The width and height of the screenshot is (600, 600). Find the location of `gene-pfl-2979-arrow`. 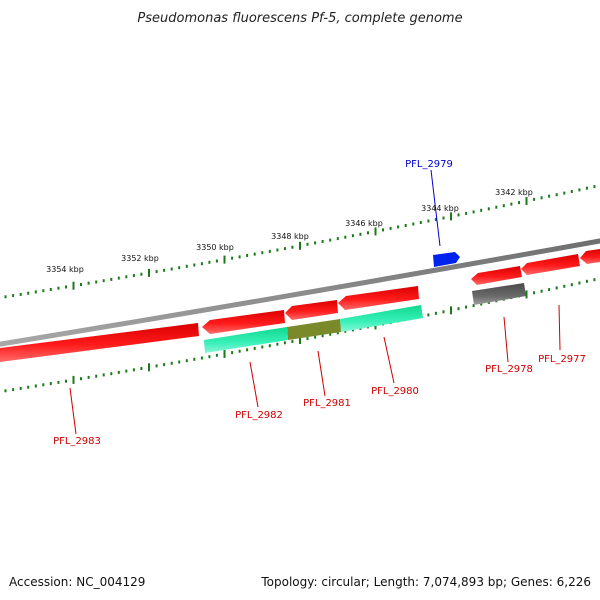

gene-pfl-2979-arrow is located at coordinates (446, 259).